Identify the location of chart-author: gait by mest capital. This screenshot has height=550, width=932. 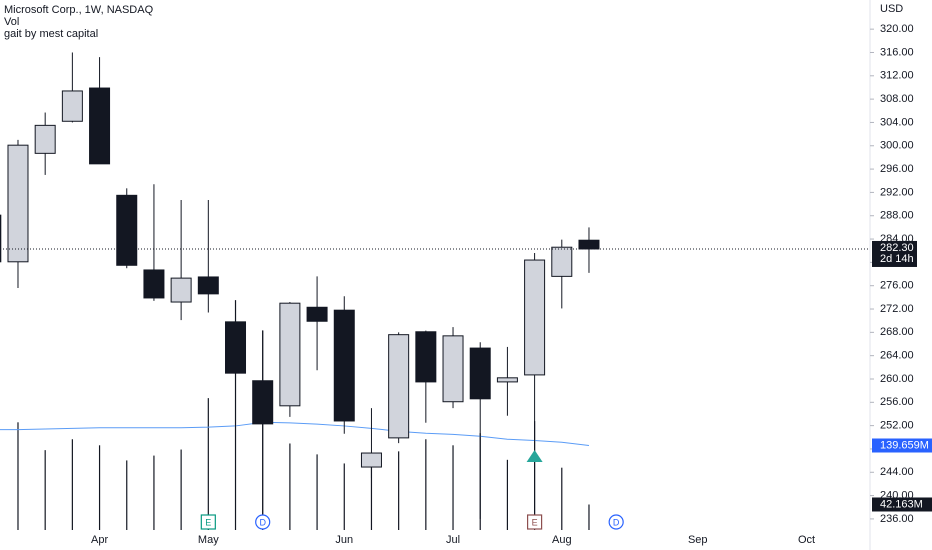
(51, 34).